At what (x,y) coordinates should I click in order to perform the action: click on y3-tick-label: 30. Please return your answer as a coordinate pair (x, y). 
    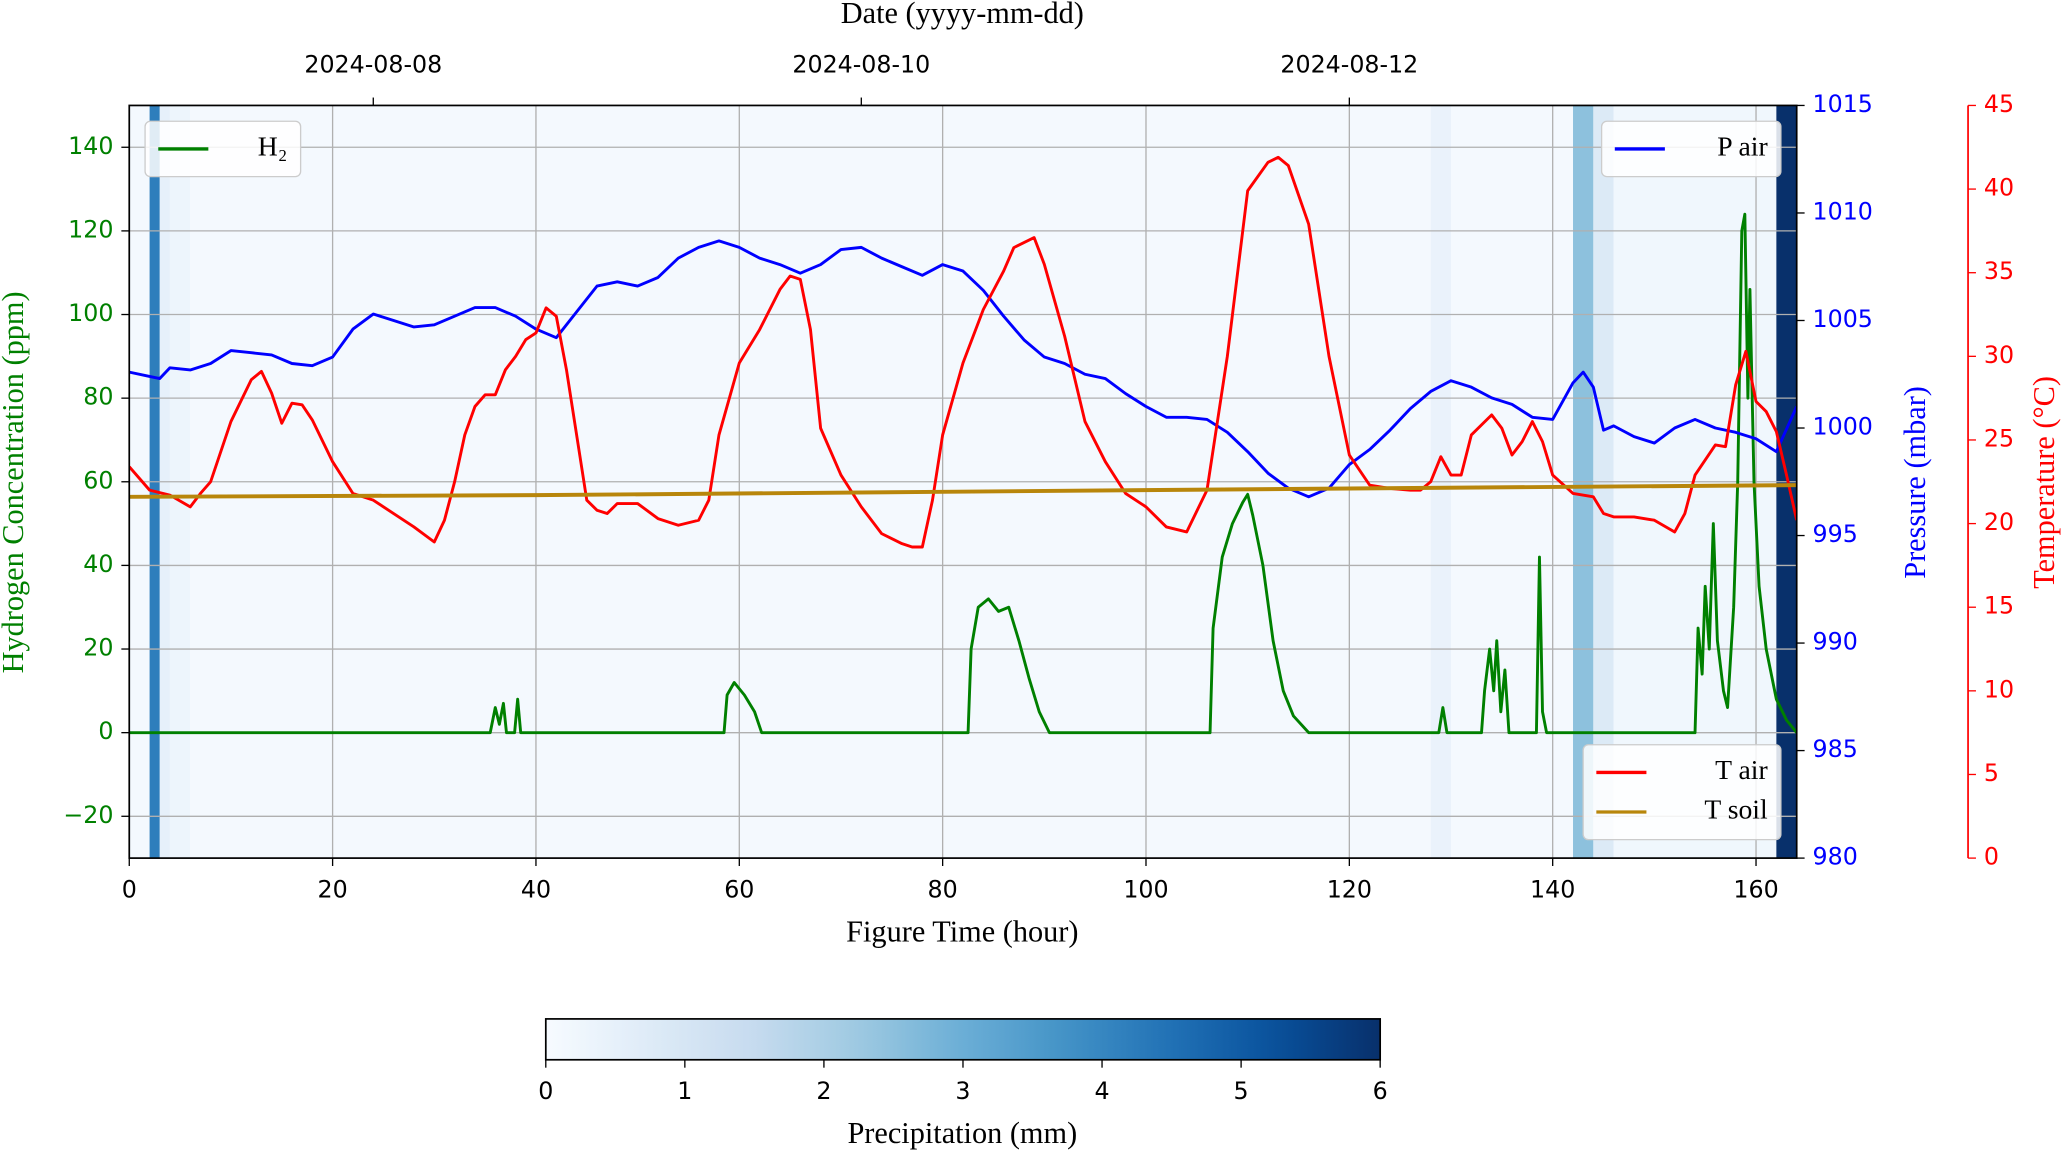
    Looking at the image, I should click on (1999, 355).